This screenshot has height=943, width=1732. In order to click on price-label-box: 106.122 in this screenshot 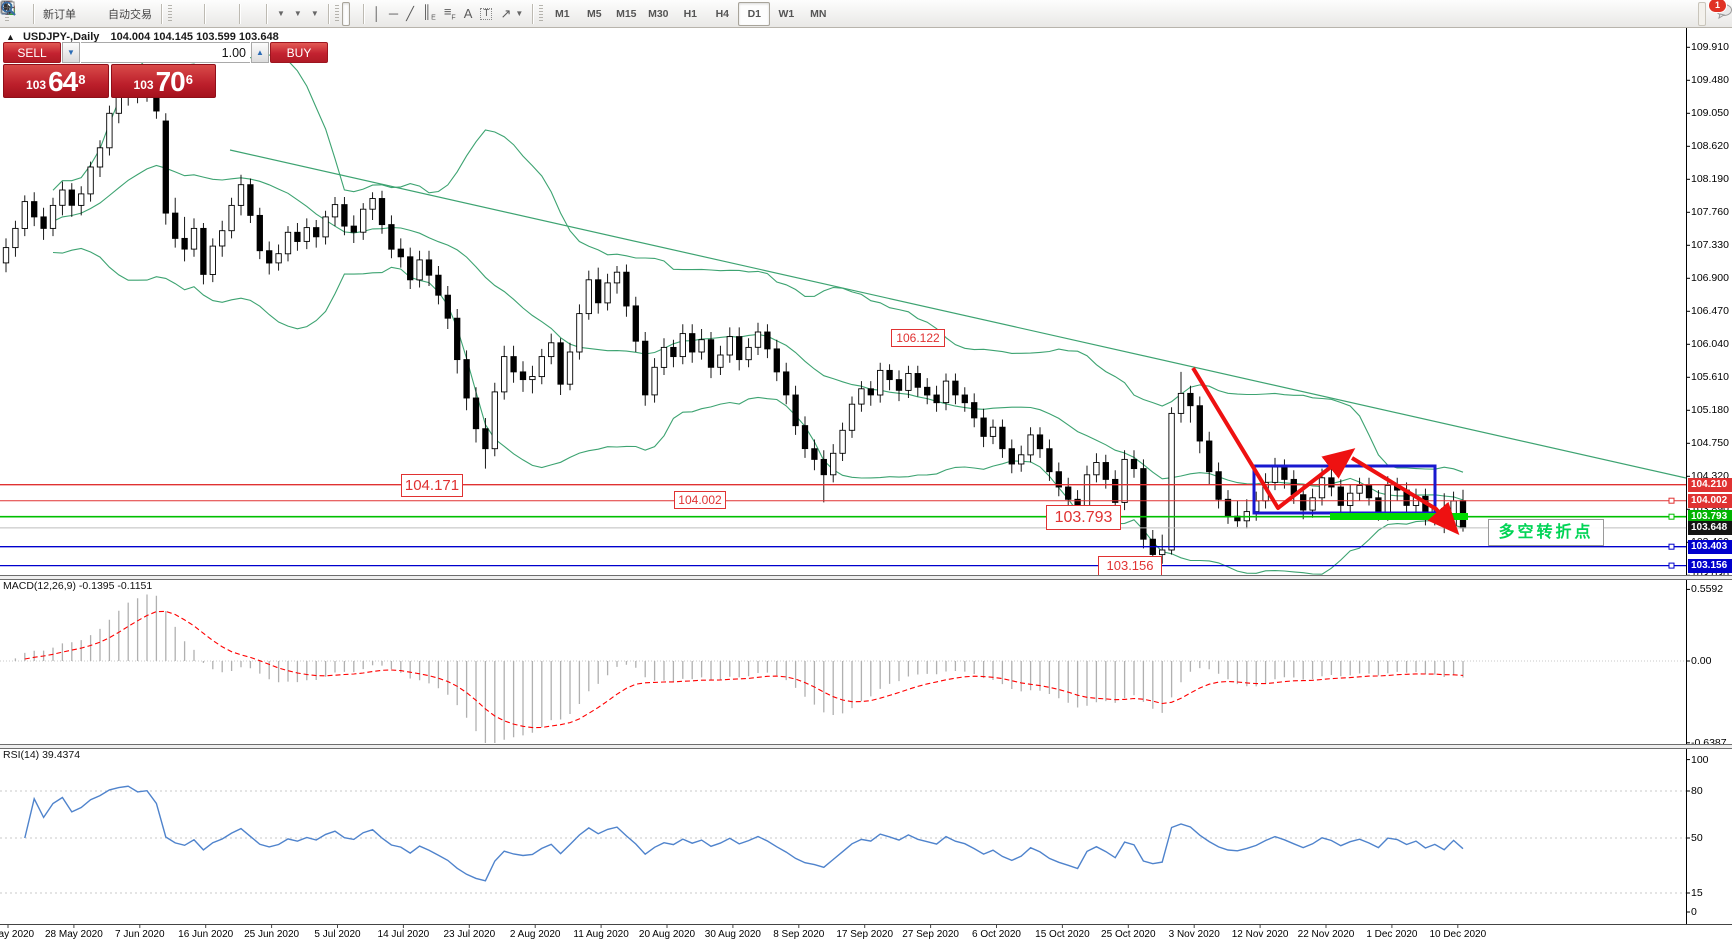, I will do `click(918, 338)`.